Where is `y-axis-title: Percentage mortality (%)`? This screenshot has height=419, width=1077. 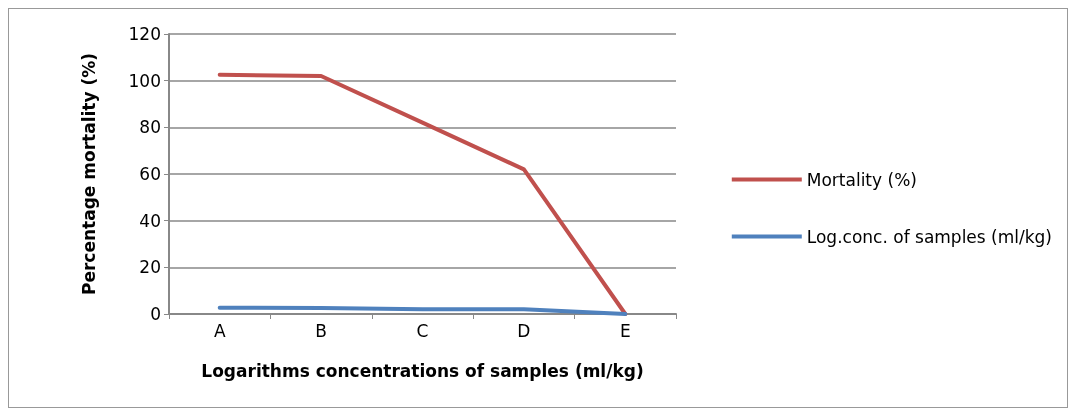
y-axis-title: Percentage mortality (%) is located at coordinates (88, 174).